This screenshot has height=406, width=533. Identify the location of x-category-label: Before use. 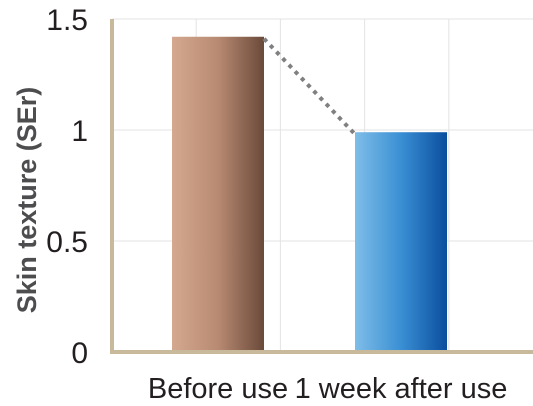
(218, 389).